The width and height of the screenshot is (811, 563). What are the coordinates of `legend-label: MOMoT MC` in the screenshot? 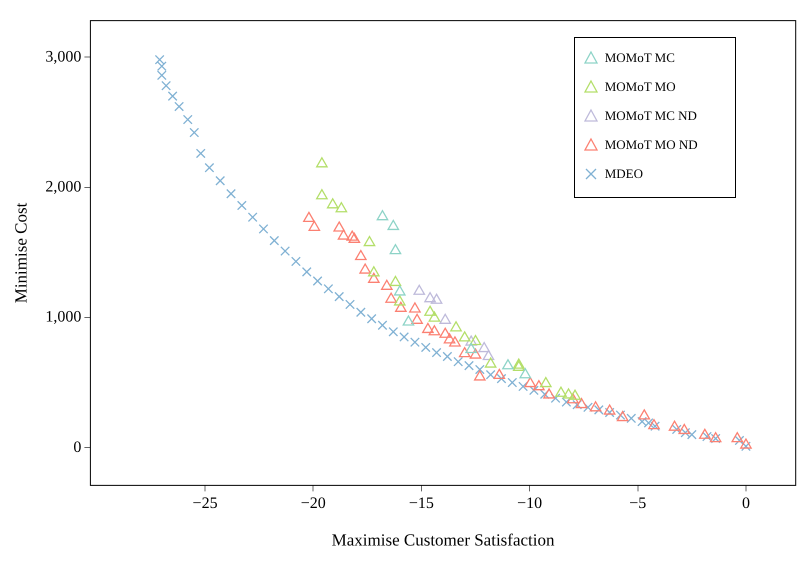 It's located at (640, 58).